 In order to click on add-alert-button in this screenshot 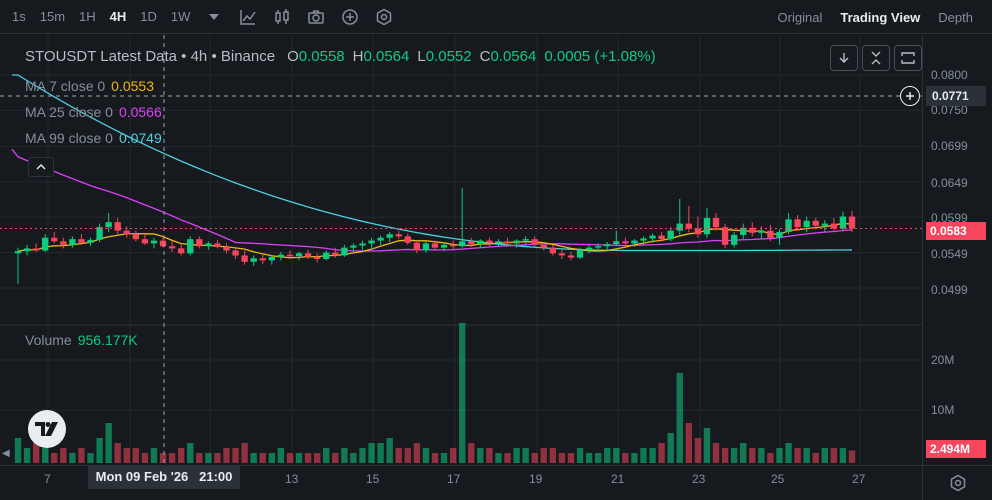, I will do `click(910, 96)`.